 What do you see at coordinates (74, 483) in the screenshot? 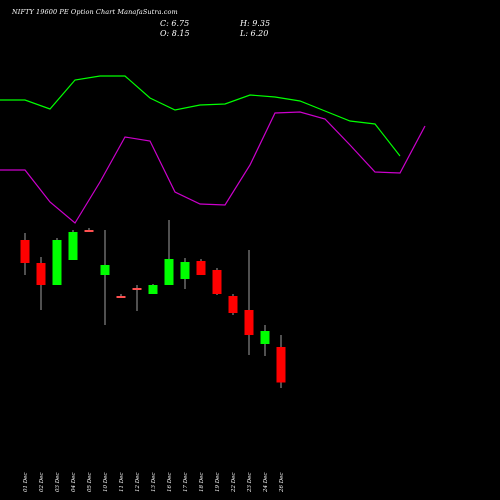
I see `x-tick-label: 04 Dec` at bounding box center [74, 483].